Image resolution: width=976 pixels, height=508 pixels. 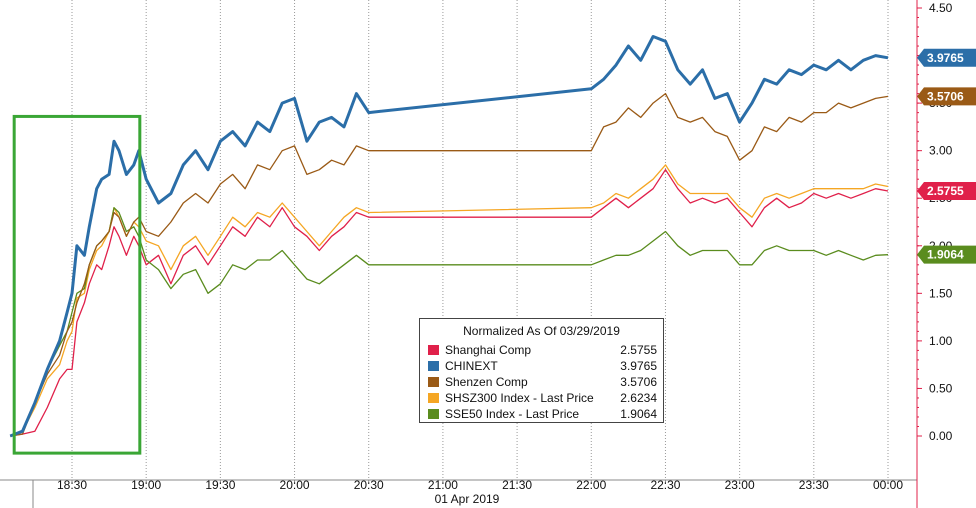 I want to click on y-tick-label-1: 0.50, so click(x=941, y=388).